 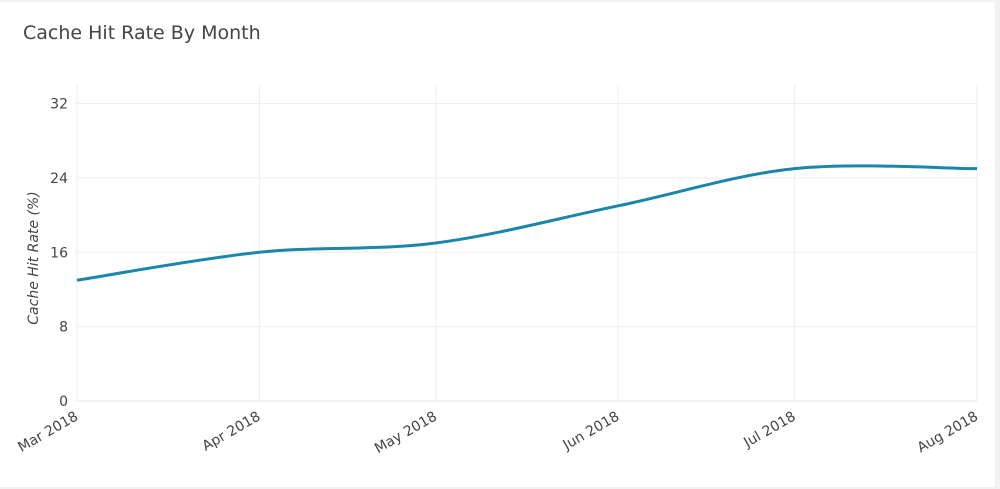 What do you see at coordinates (34, 257) in the screenshot?
I see `y-axis-label: Cache Hit Rate (%)` at bounding box center [34, 257].